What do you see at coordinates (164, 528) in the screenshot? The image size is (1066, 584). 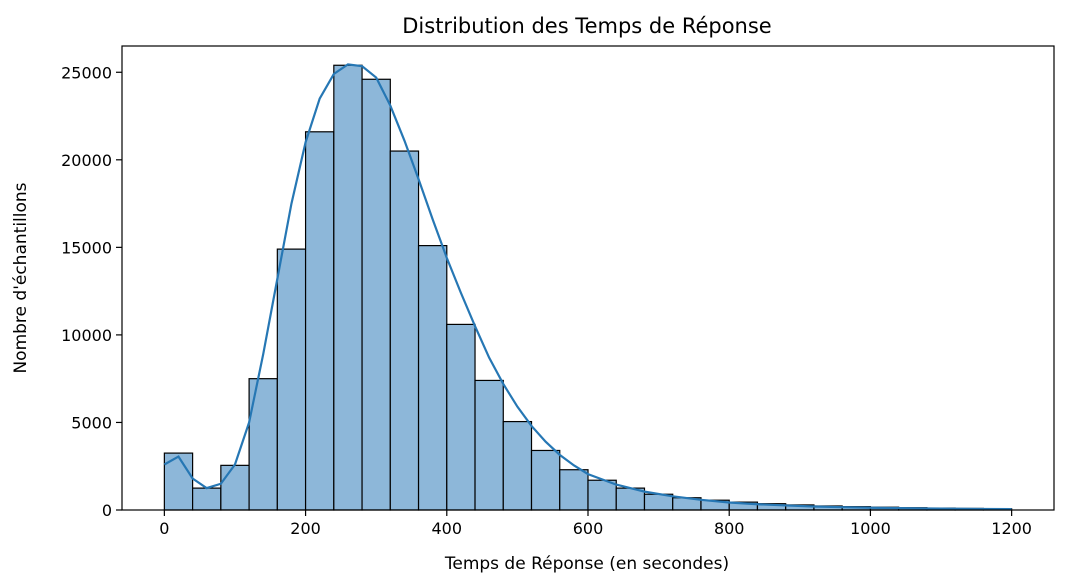 I see `x-tick-label: 0` at bounding box center [164, 528].